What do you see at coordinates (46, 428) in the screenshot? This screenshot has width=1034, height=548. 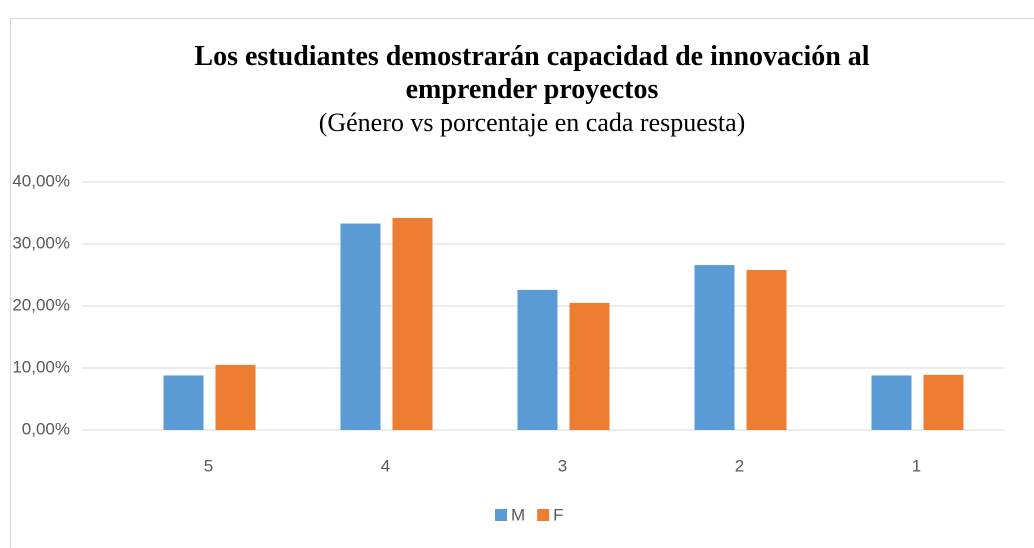 I see `y-tick-label: 0,00%` at bounding box center [46, 428].